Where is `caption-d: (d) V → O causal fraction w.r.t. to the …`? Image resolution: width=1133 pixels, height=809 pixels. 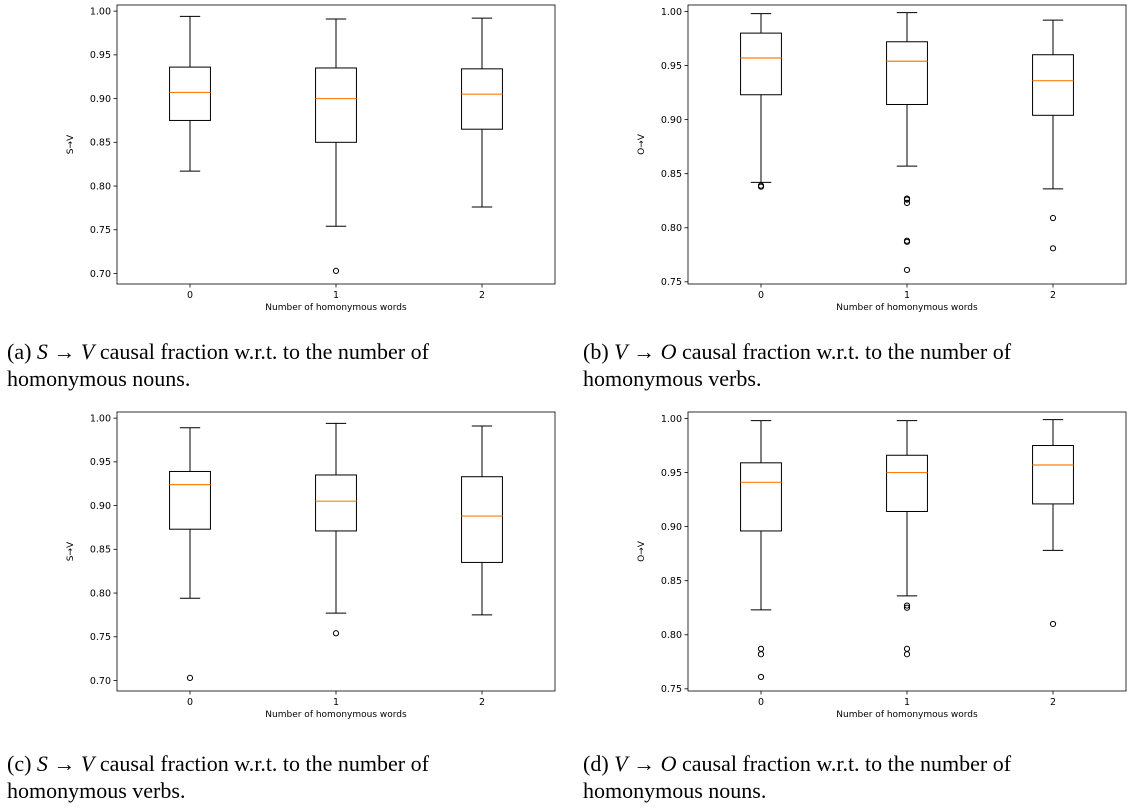
caption-d: (d) V → O causal fraction w.r.t. to the … is located at coordinates (797, 777).